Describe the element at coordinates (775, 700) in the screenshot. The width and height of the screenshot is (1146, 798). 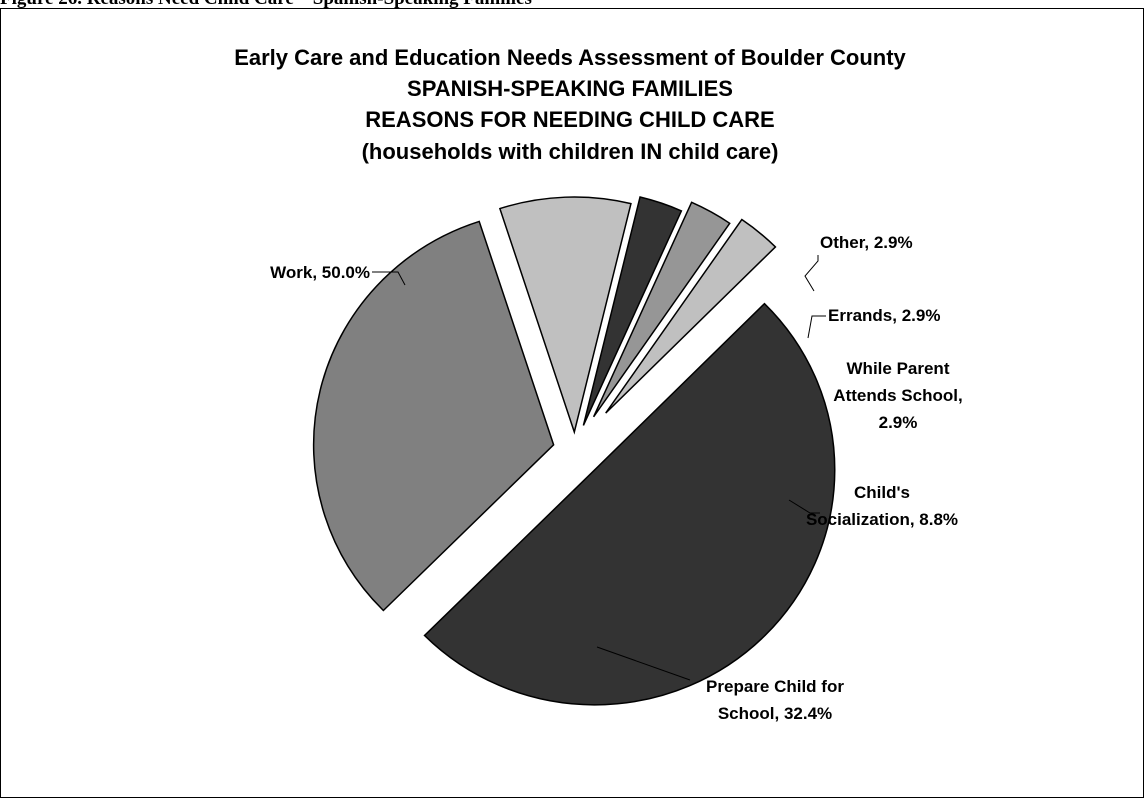
I see `slice-label-prepare-child-for-school: Prepare Child for School, 32.4%` at that location.